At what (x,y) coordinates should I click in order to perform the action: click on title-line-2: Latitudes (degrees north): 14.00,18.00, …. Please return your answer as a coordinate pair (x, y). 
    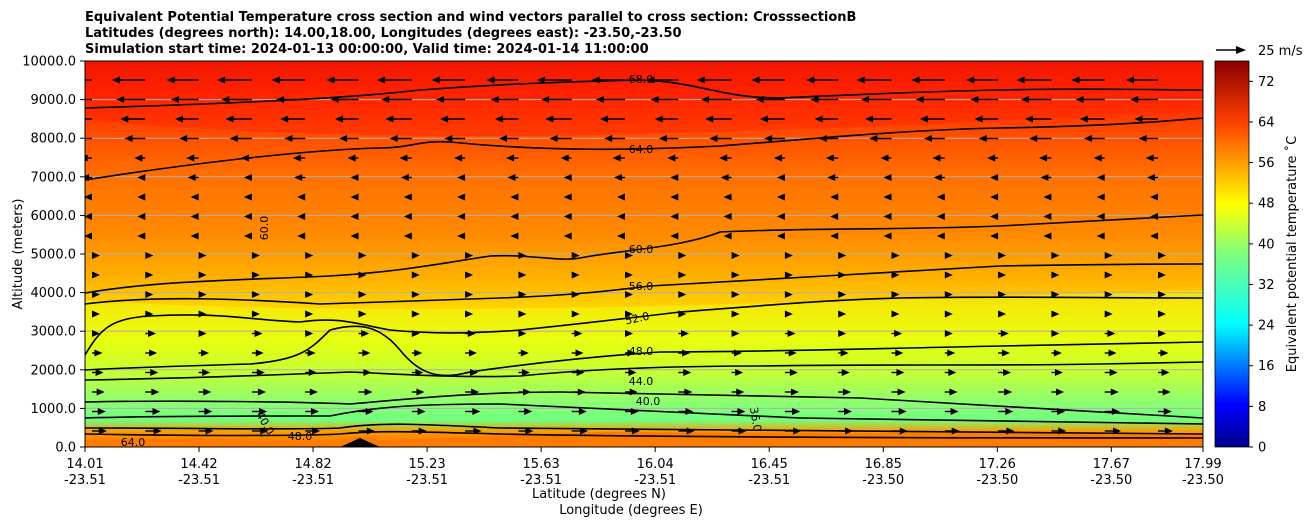
    Looking at the image, I should click on (383, 33).